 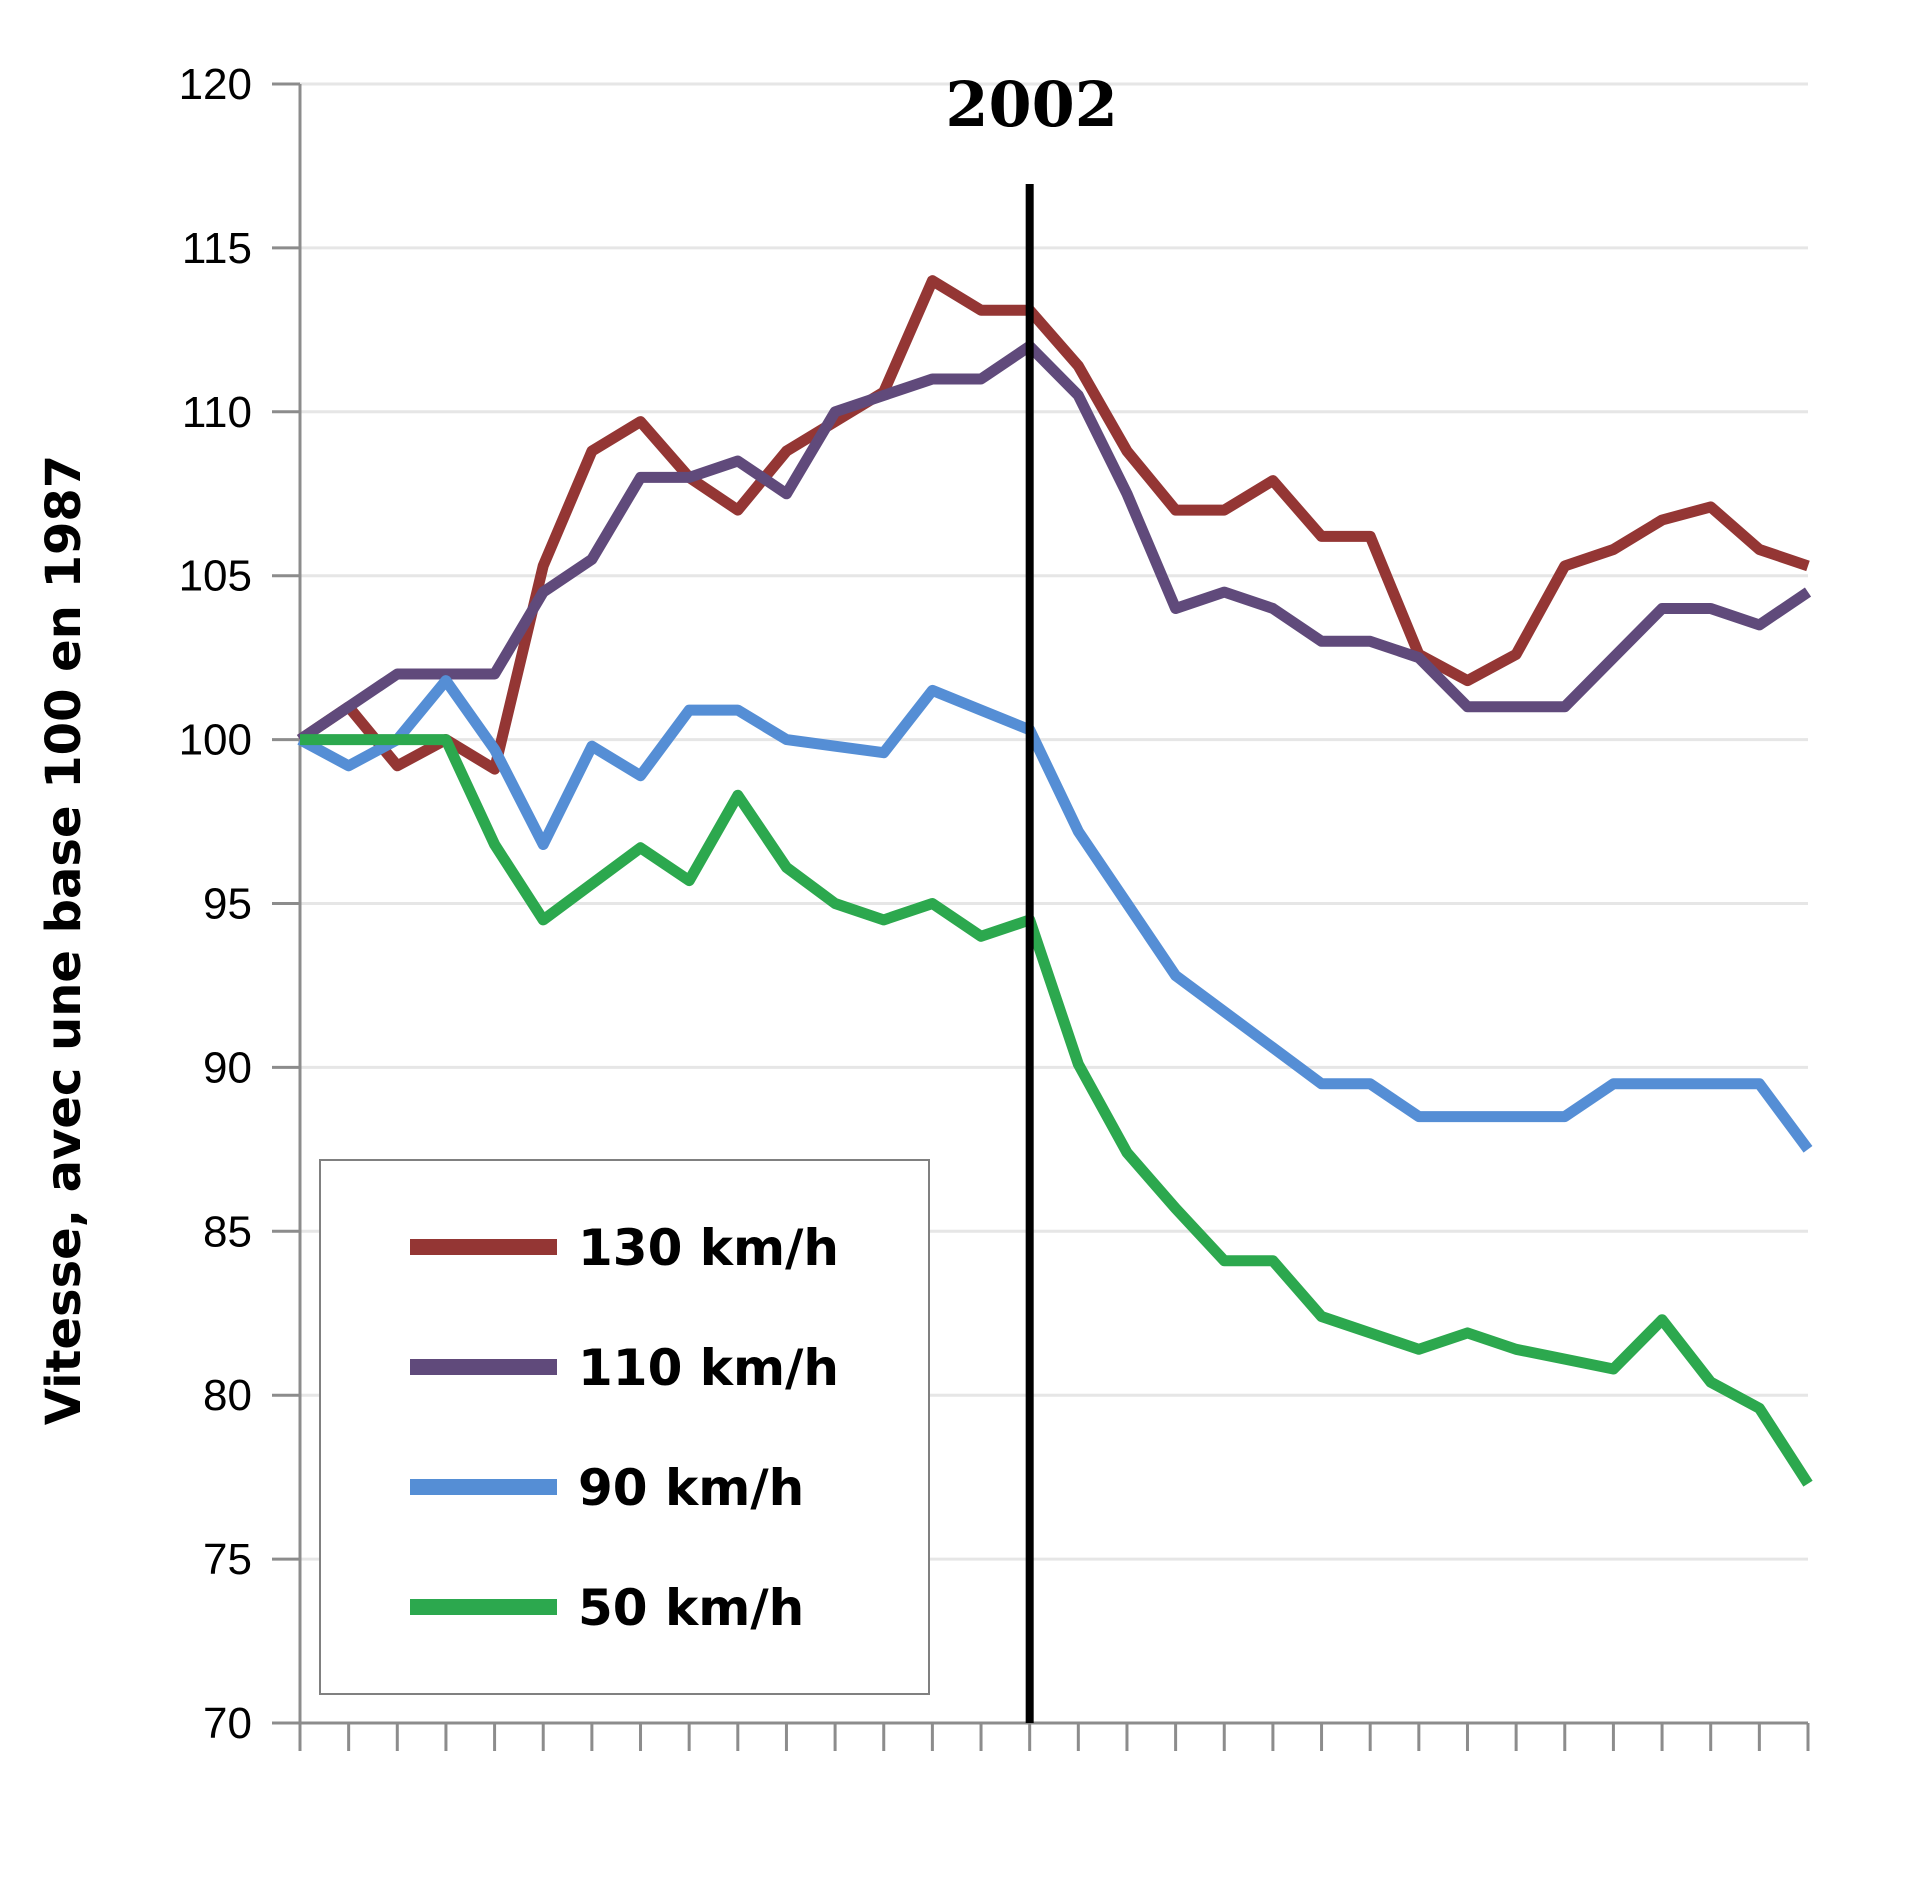 What do you see at coordinates (708, 1368) in the screenshot?
I see `legend-label: 110 km/h` at bounding box center [708, 1368].